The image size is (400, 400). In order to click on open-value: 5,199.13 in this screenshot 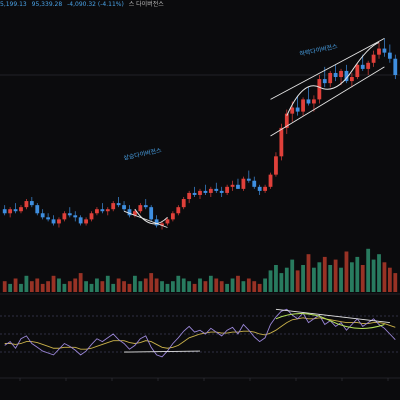, I will do `click(13, 4)`.